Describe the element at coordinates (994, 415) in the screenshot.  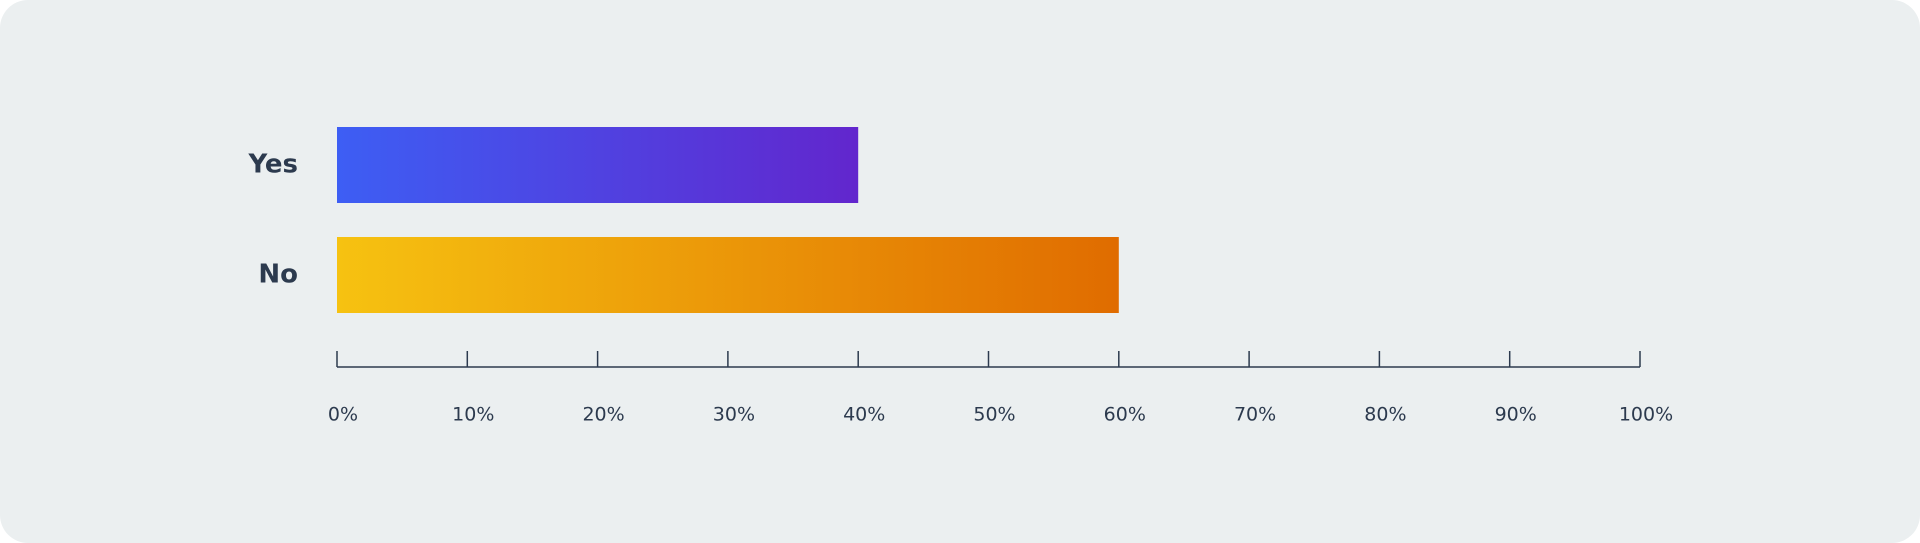
I see `x-tick-label: 50%` at that location.